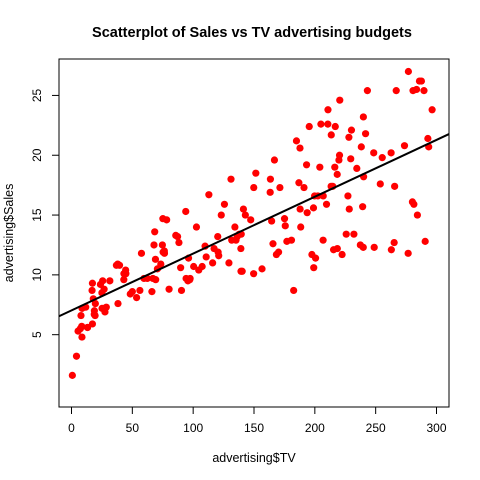 The width and height of the screenshot is (480, 480). Describe the element at coordinates (37, 215) in the screenshot. I see `y-tick-label: 15` at that location.